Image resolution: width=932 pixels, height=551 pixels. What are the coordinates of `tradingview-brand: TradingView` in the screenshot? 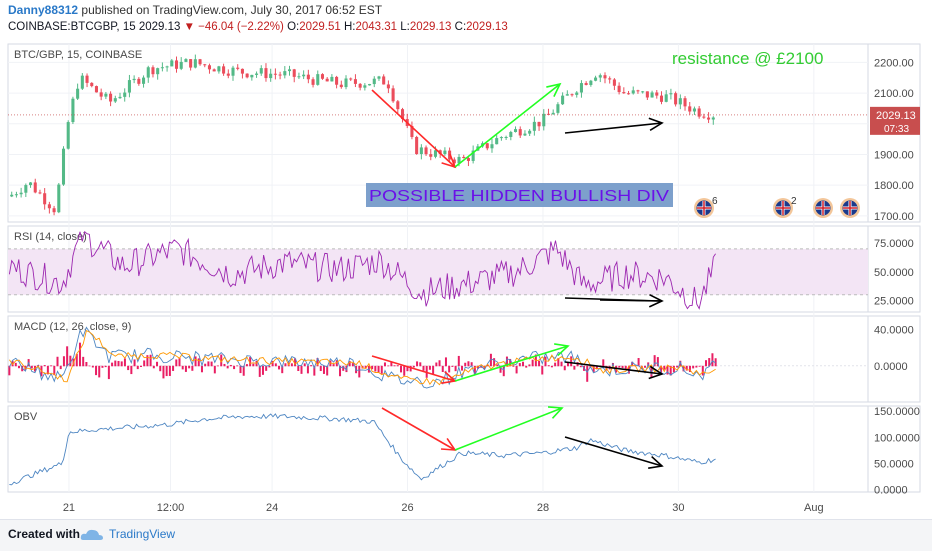 It's located at (142, 534).